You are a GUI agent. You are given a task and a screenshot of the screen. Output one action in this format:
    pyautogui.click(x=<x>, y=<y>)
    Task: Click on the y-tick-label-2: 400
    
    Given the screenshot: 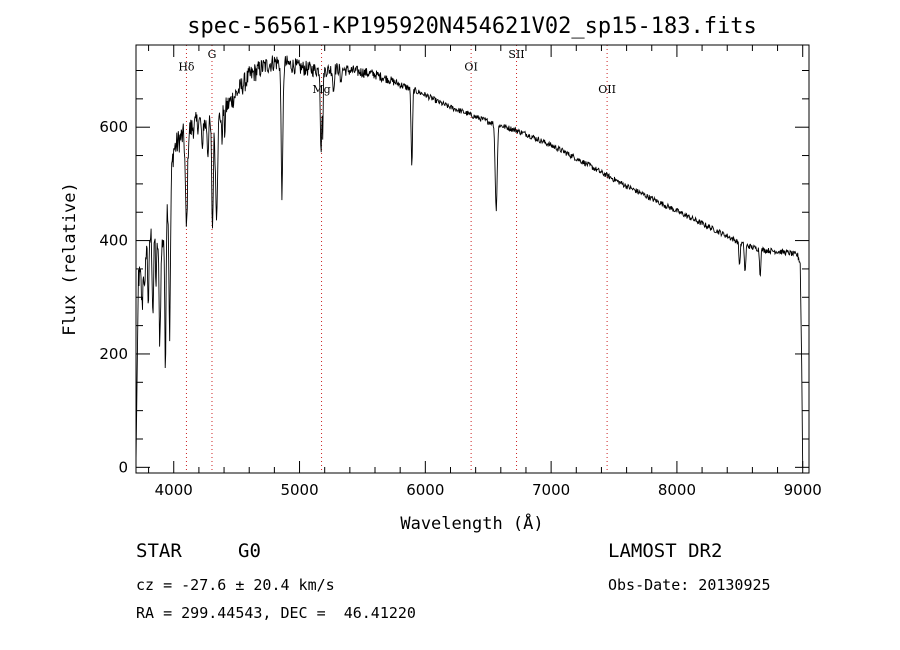 What is the action you would take?
    pyautogui.click(x=113, y=241)
    